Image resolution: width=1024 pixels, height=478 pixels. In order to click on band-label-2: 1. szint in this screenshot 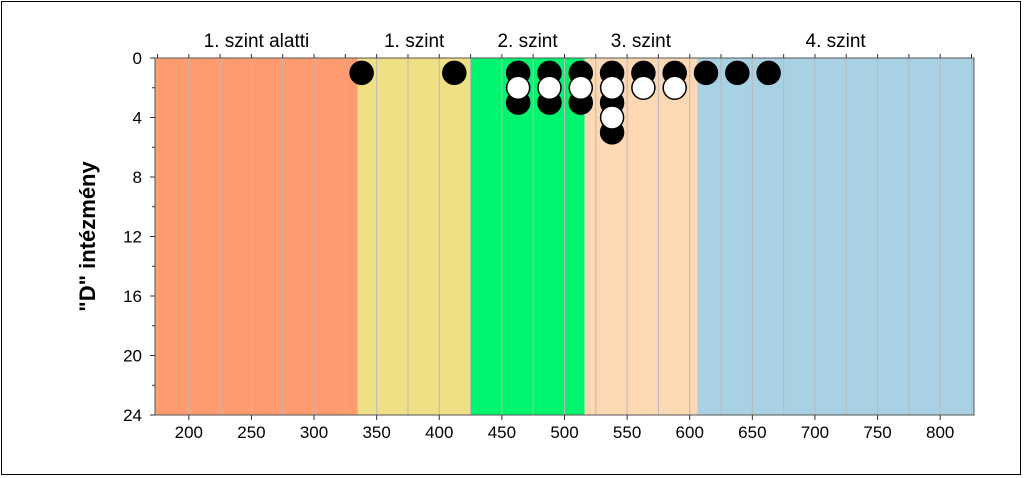, I will do `click(414, 41)`.